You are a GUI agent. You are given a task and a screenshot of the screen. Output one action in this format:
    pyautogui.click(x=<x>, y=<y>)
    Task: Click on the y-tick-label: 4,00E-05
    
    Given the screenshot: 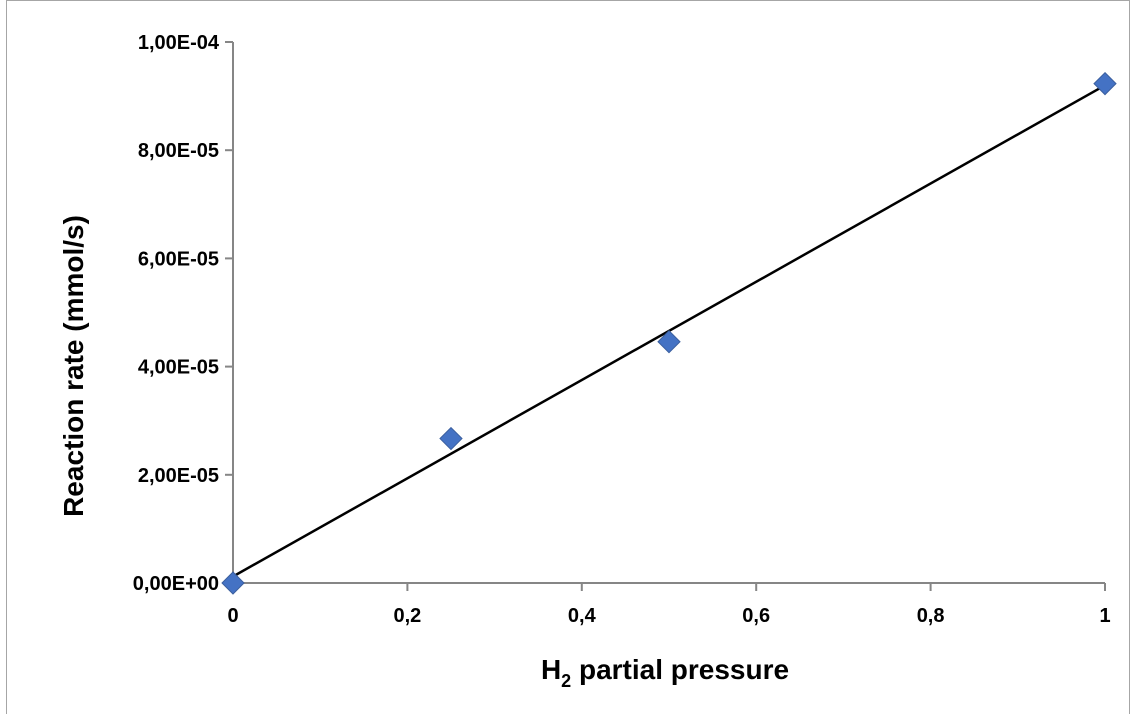 What is the action you would take?
    pyautogui.click(x=178, y=368)
    